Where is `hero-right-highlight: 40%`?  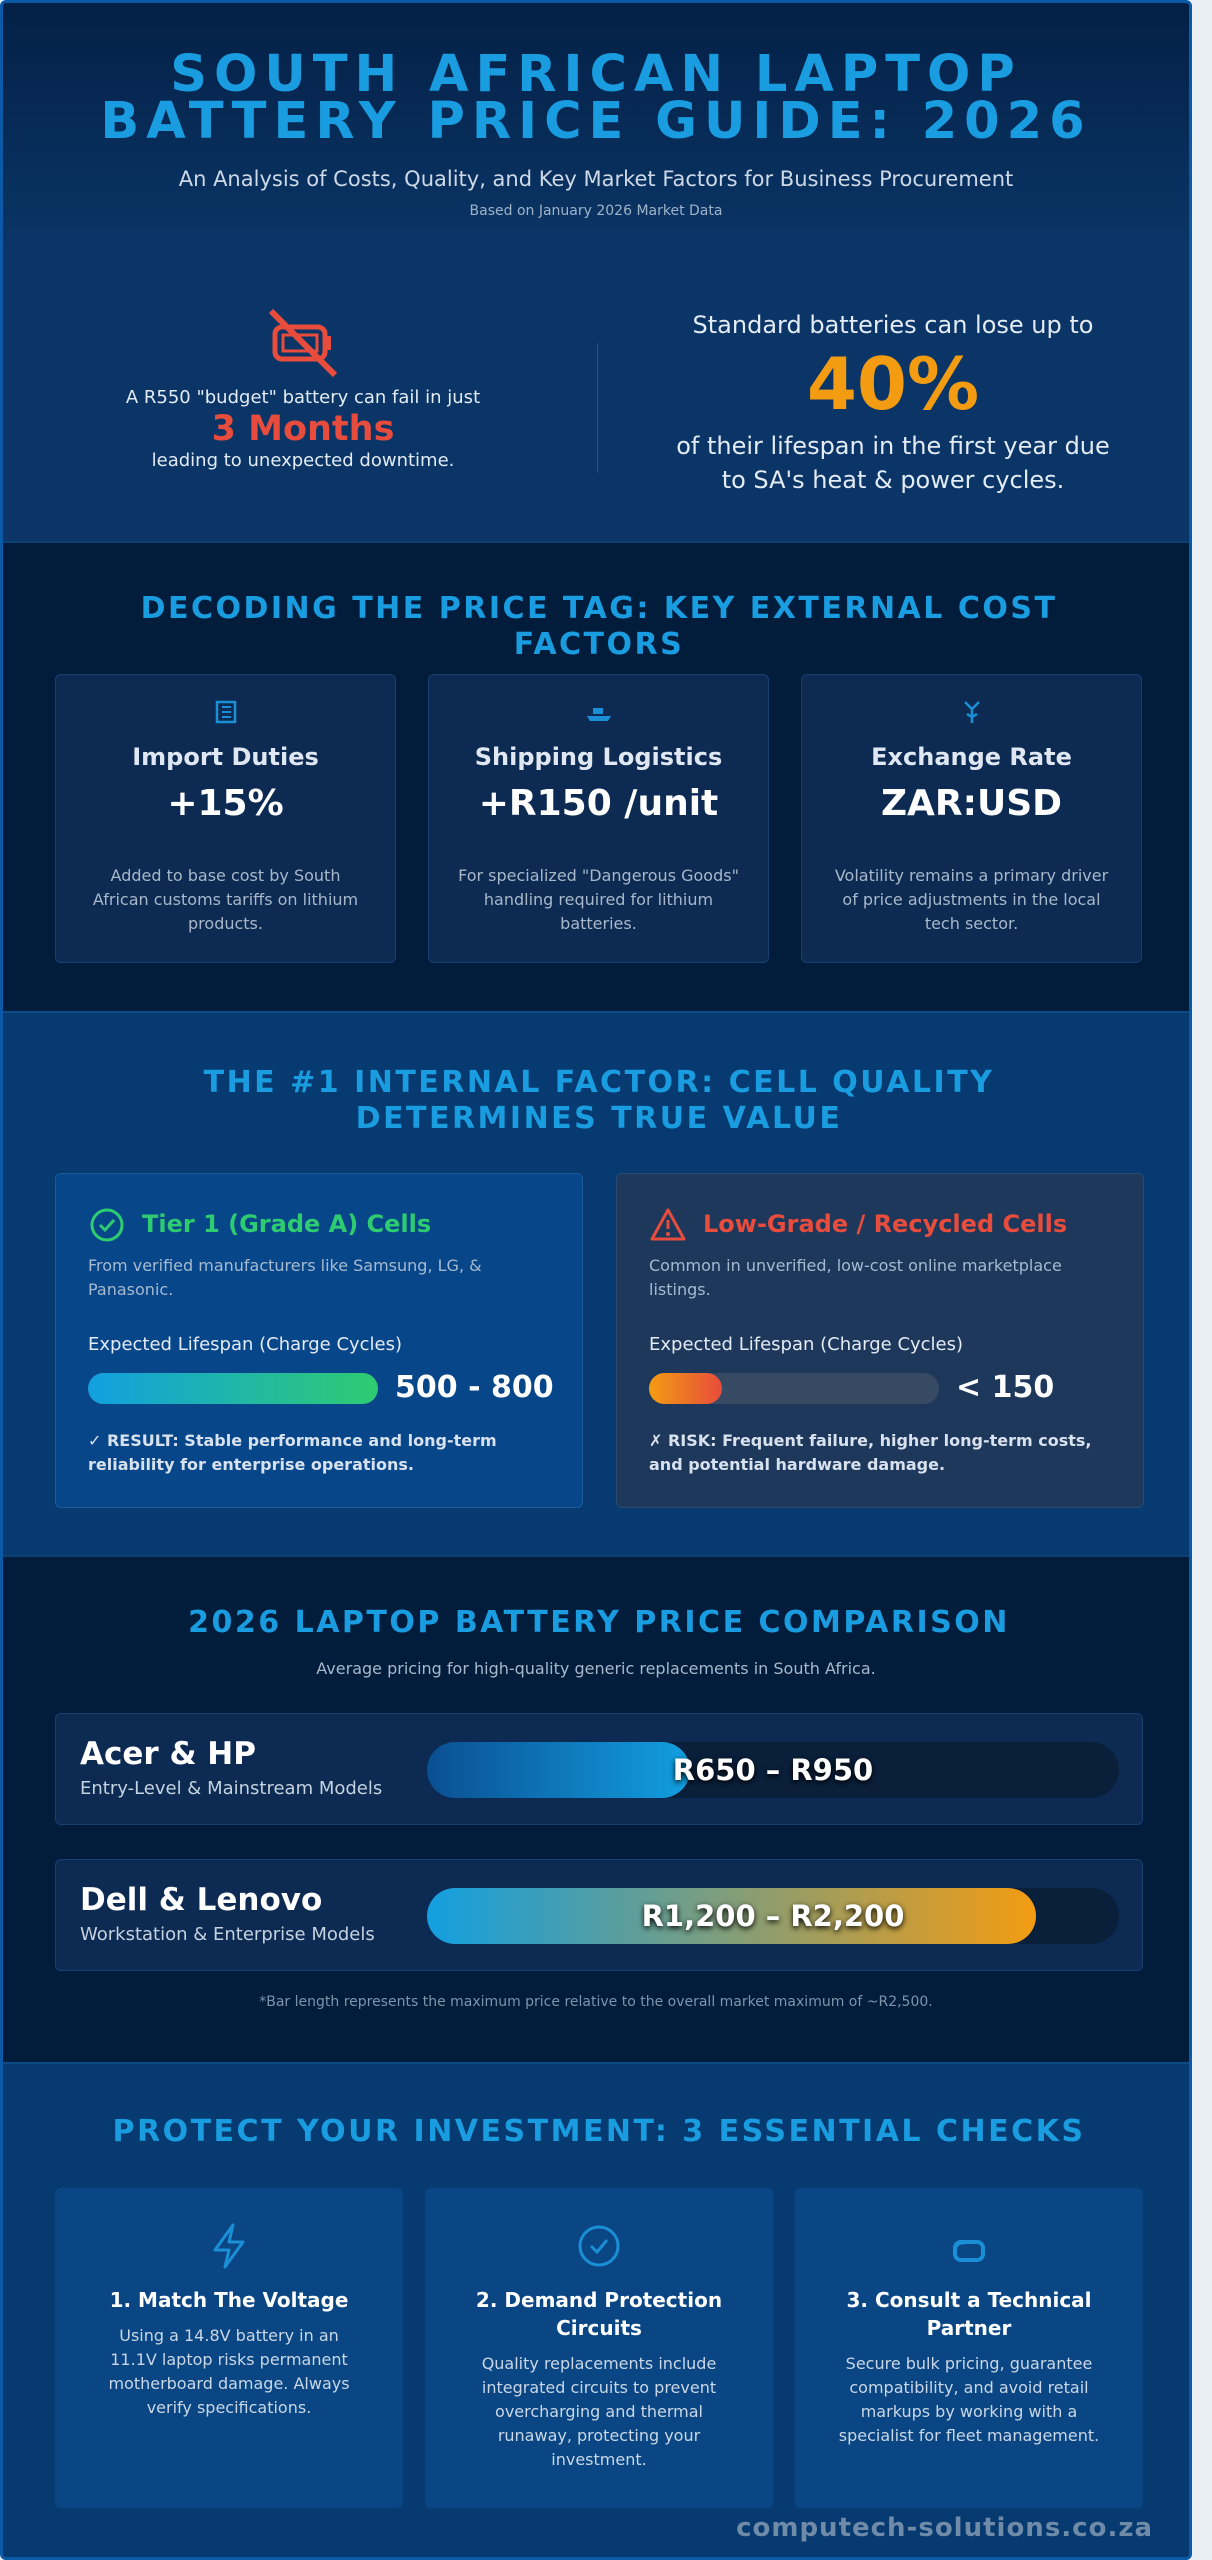 hero-right-highlight: 40% is located at coordinates (893, 384).